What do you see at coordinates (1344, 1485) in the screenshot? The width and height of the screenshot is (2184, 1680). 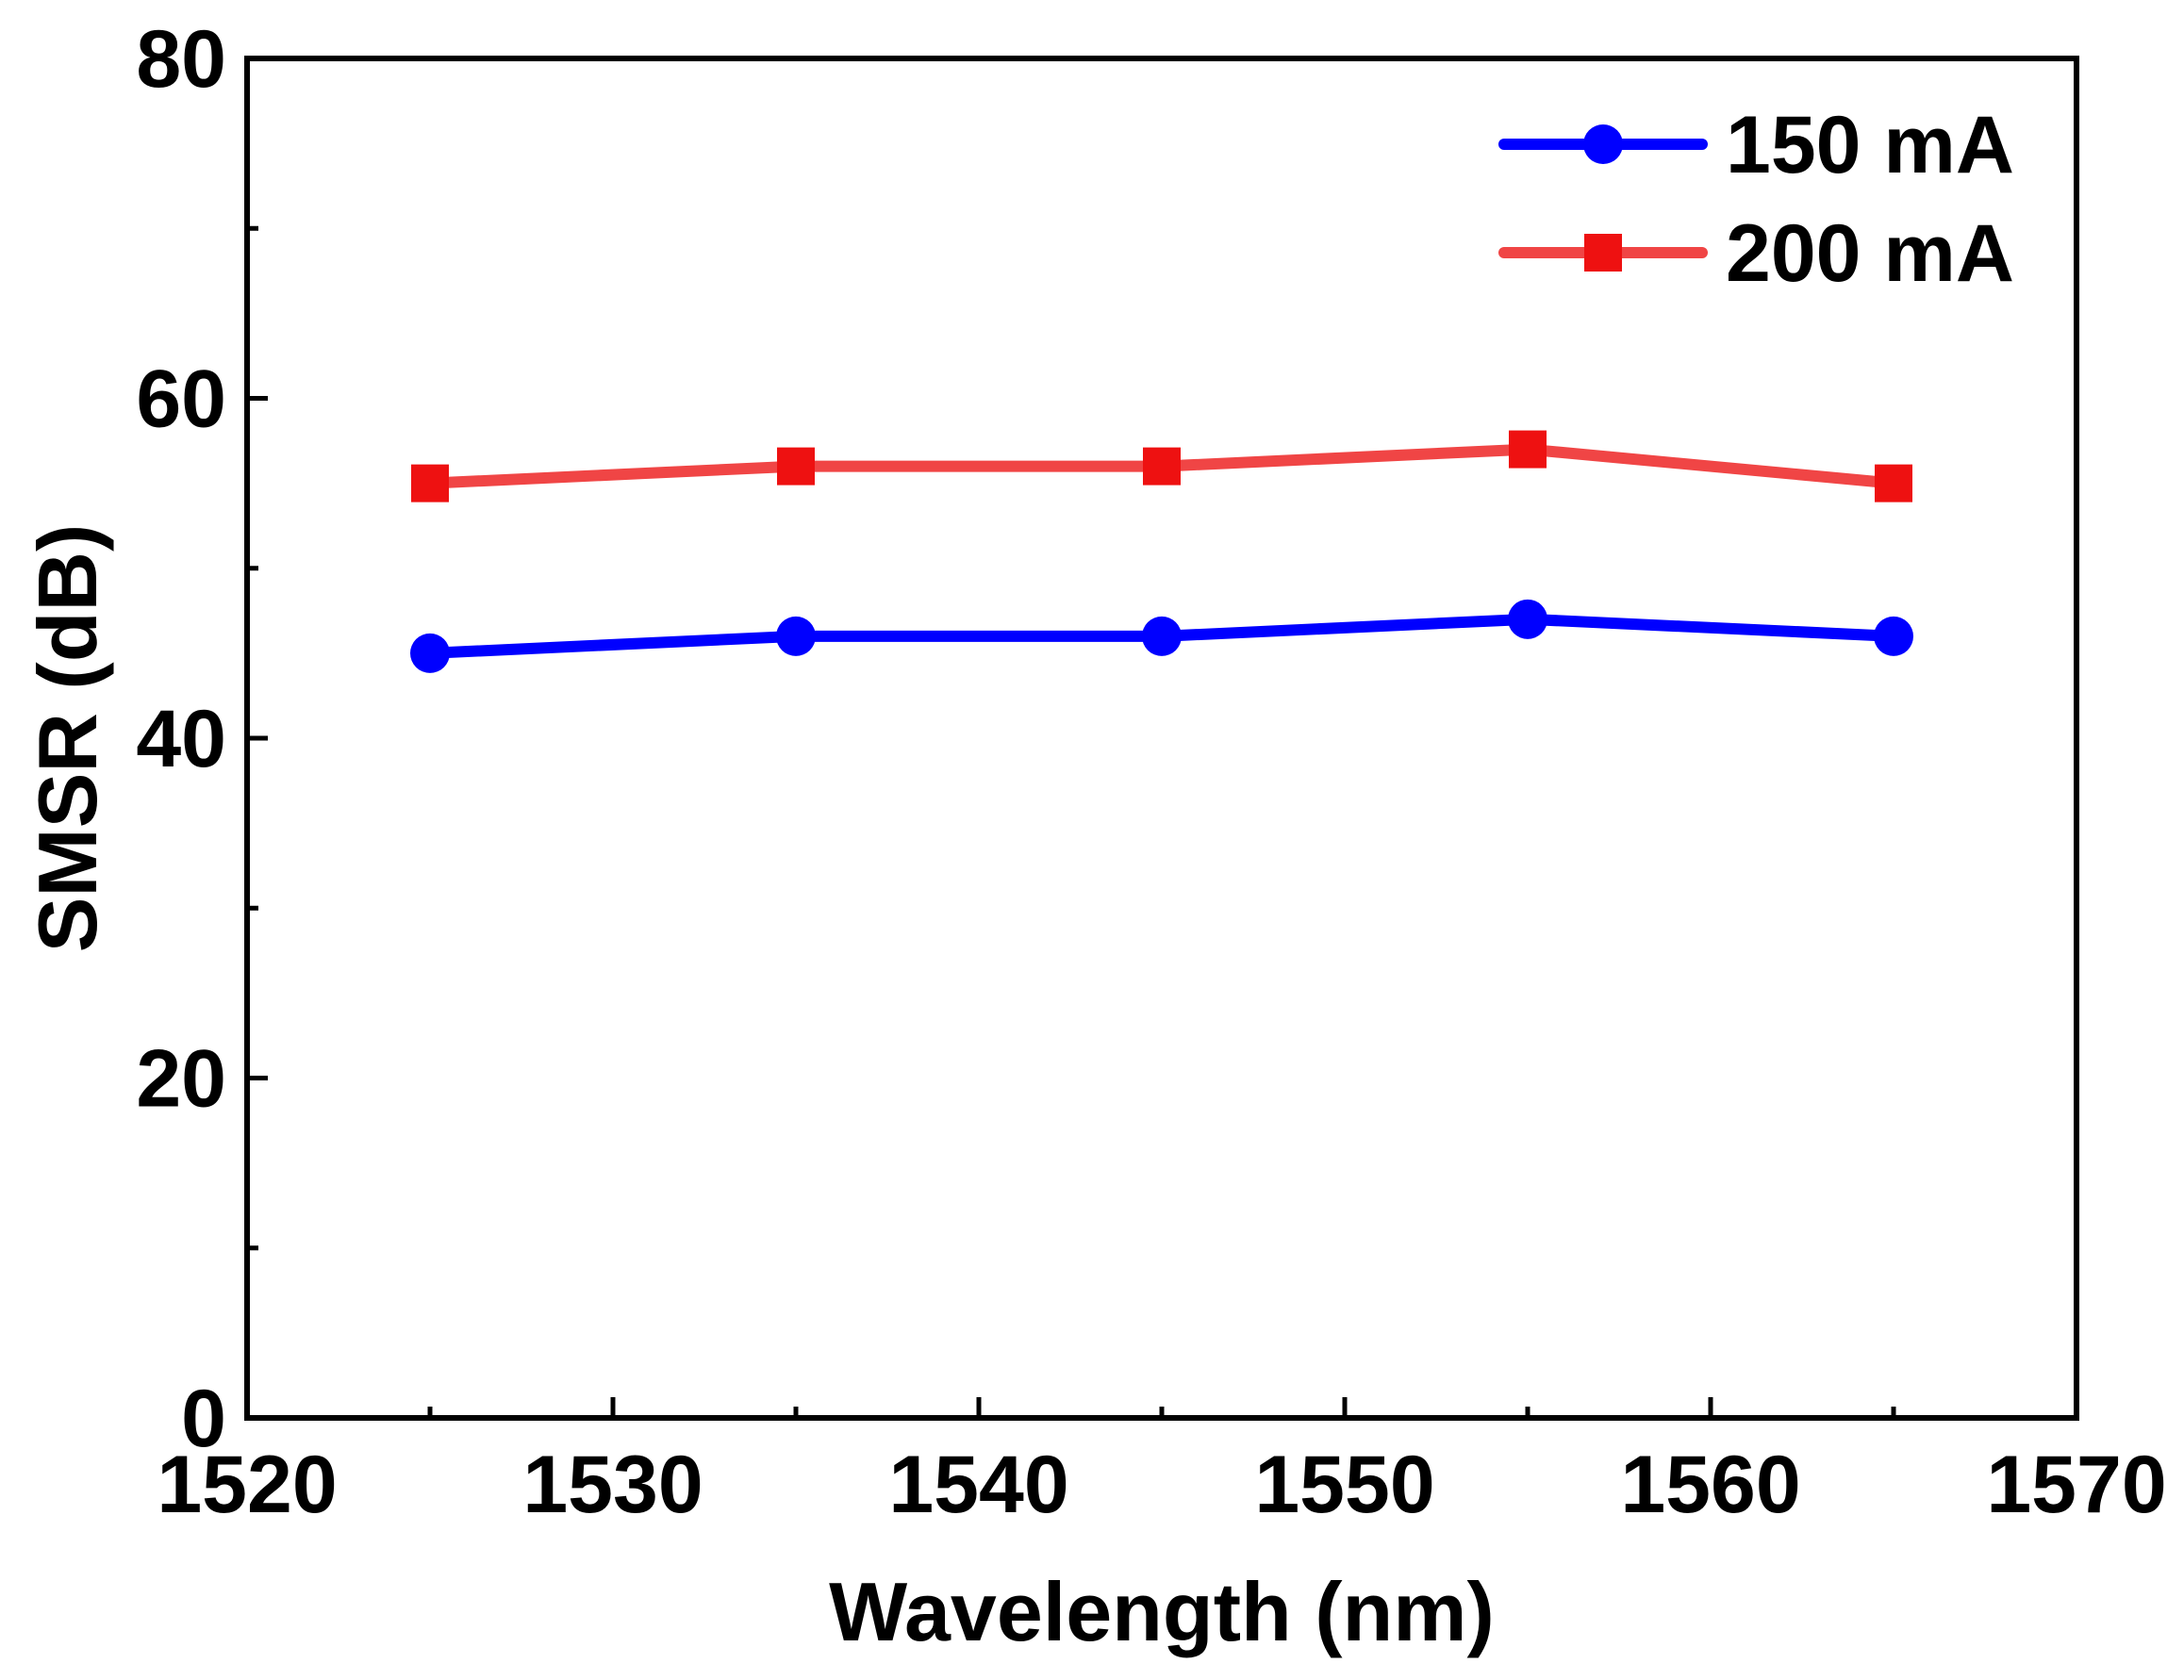 I see `x-tick-label: 1550` at bounding box center [1344, 1485].